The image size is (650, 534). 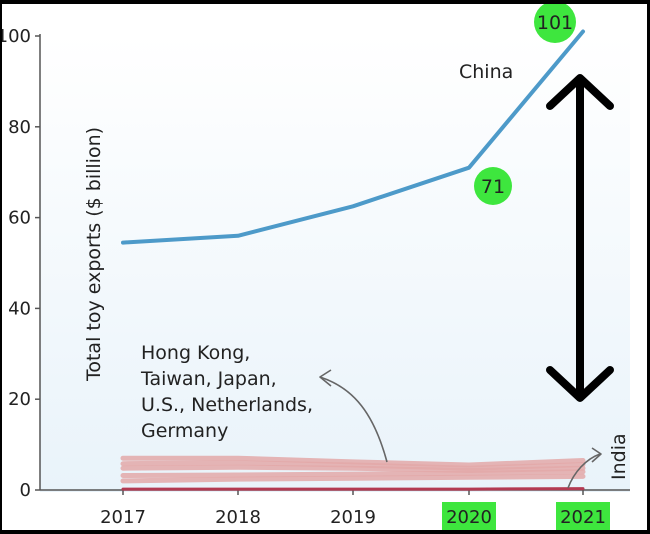 What do you see at coordinates (596, 455) in the screenshot?
I see `india-pointer-arrowhead` at bounding box center [596, 455].